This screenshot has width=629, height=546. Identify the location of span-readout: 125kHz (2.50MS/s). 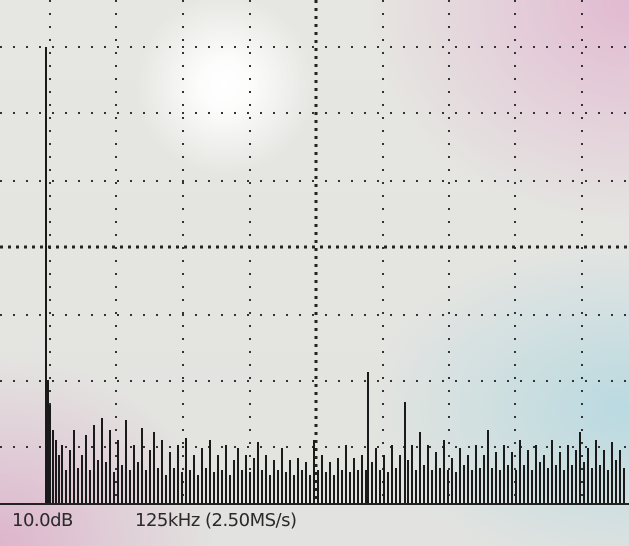
(216, 520).